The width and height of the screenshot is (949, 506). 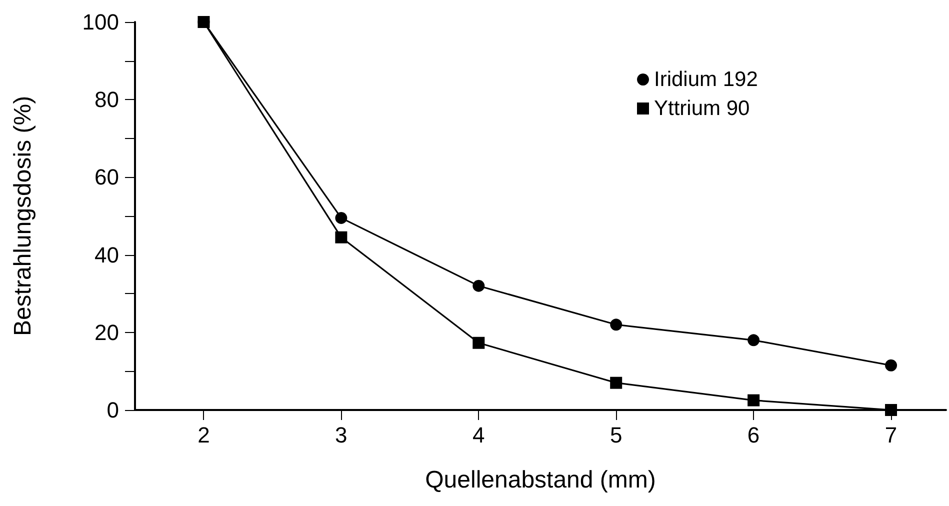 I want to click on x-tick-label: 4, so click(x=478, y=435).